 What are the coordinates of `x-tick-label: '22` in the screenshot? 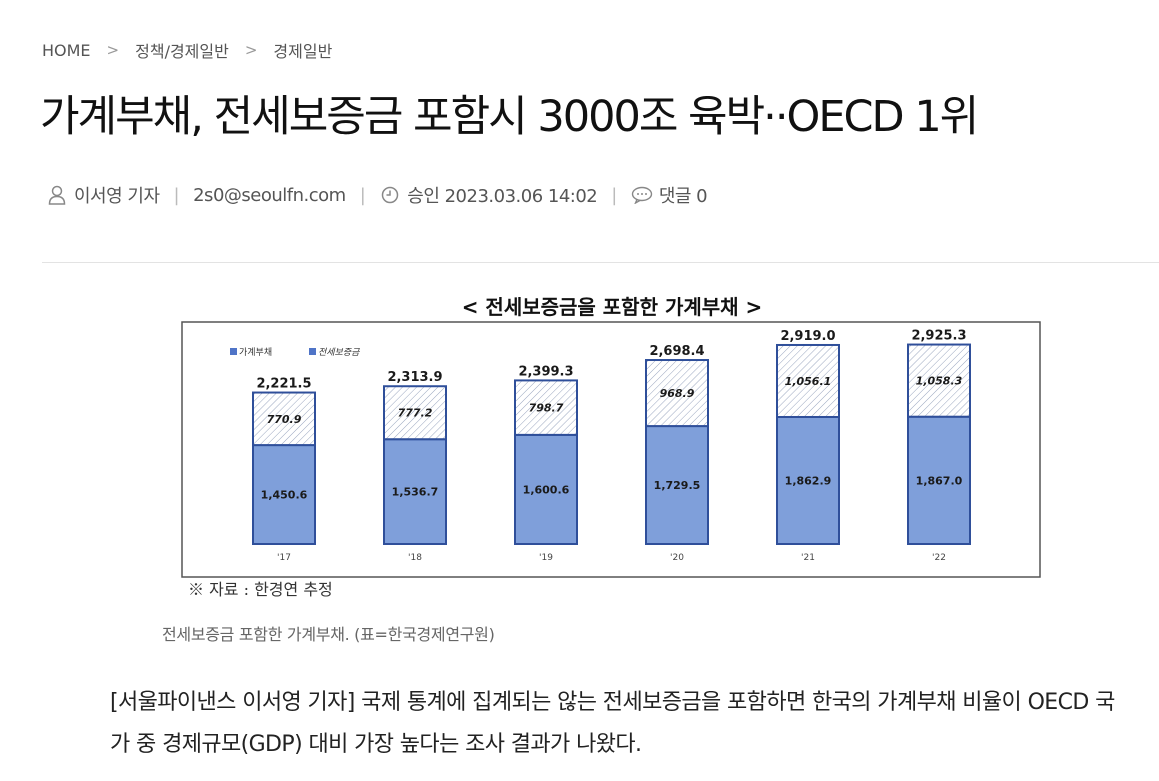 It's located at (939, 558).